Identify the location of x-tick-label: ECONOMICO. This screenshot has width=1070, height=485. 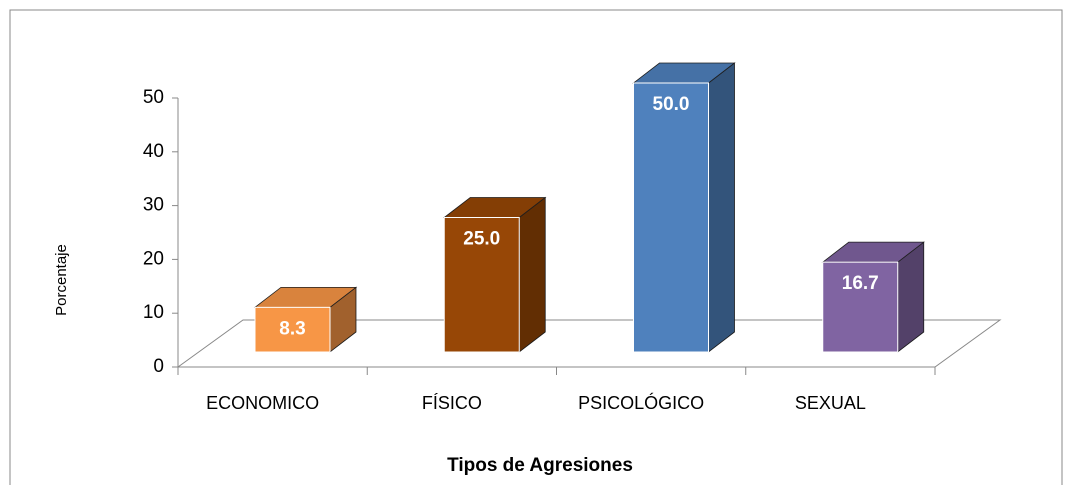
(262, 403).